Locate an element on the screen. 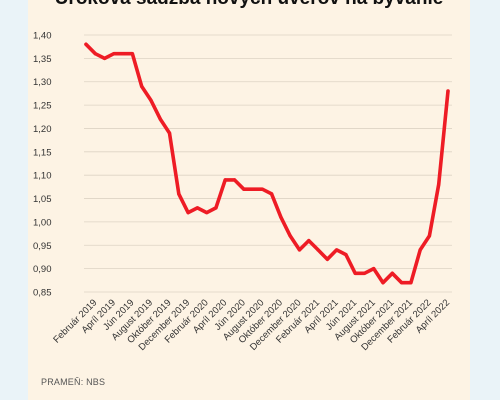  y-tick-label: 1,00 is located at coordinates (42, 222).